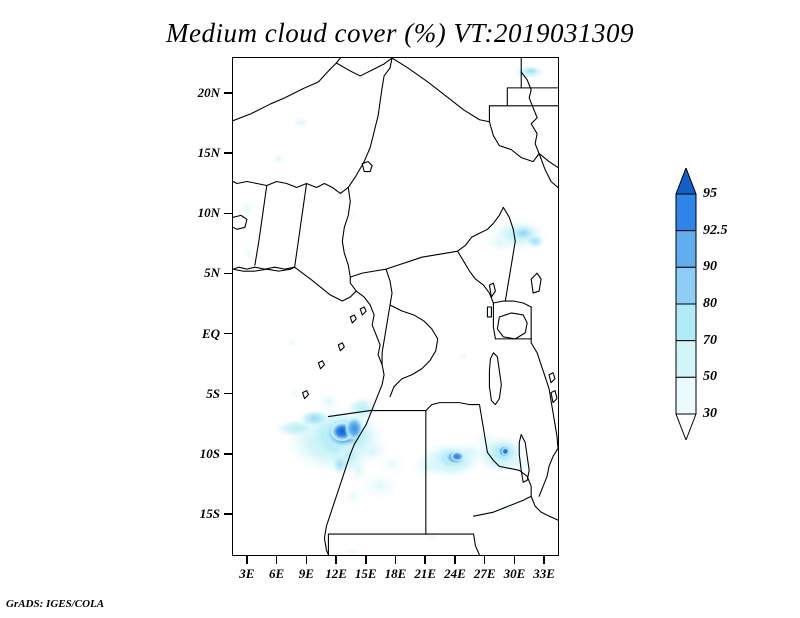 Image resolution: width=800 pixels, height=618 pixels. I want to click on colorbar-tick-label: 92.5, so click(715, 230).